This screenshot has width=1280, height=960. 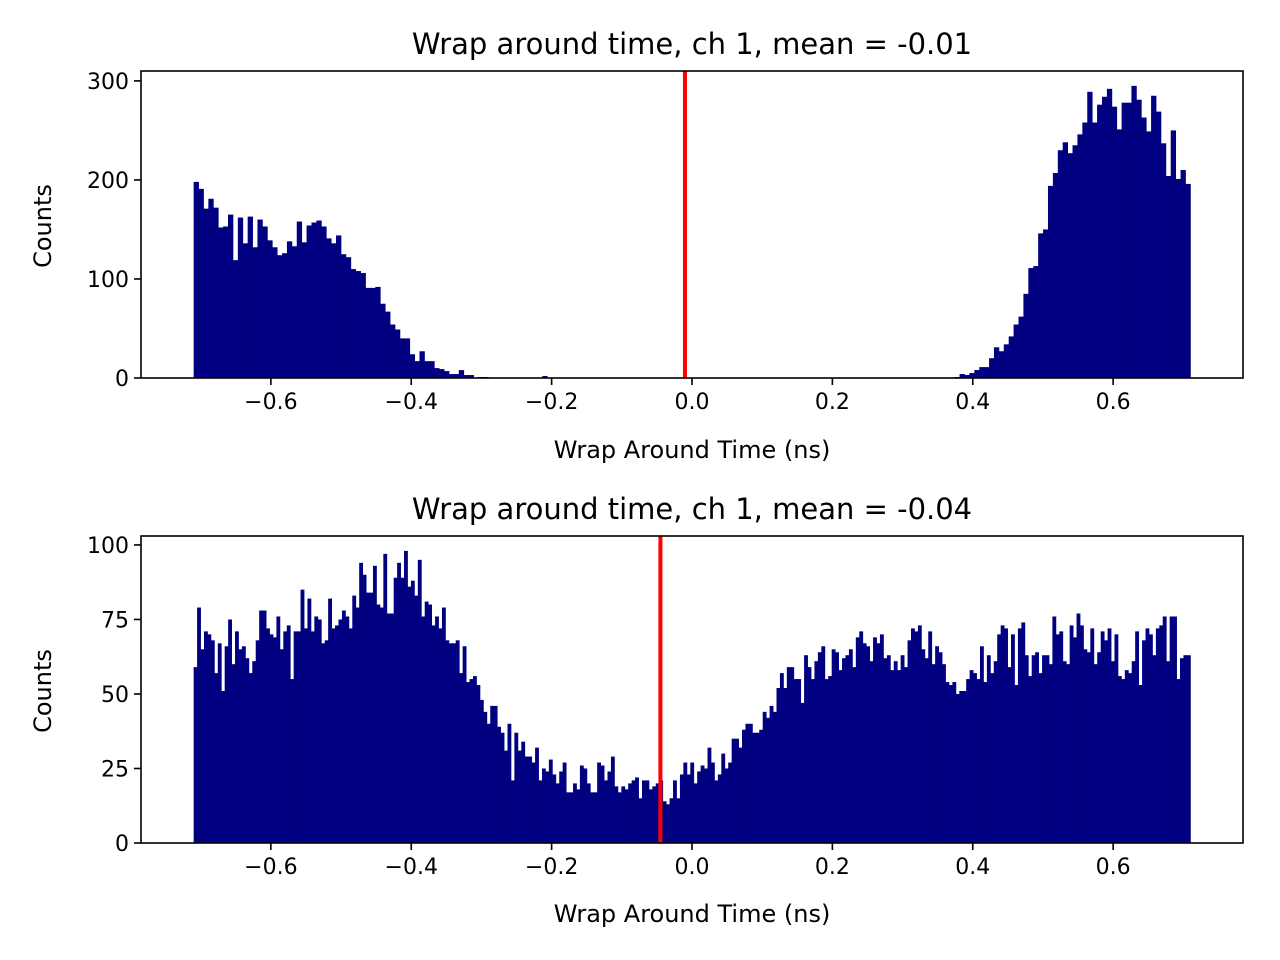 What do you see at coordinates (114, 231) in the screenshot?
I see `y-axis: 0 100 200 300` at bounding box center [114, 231].